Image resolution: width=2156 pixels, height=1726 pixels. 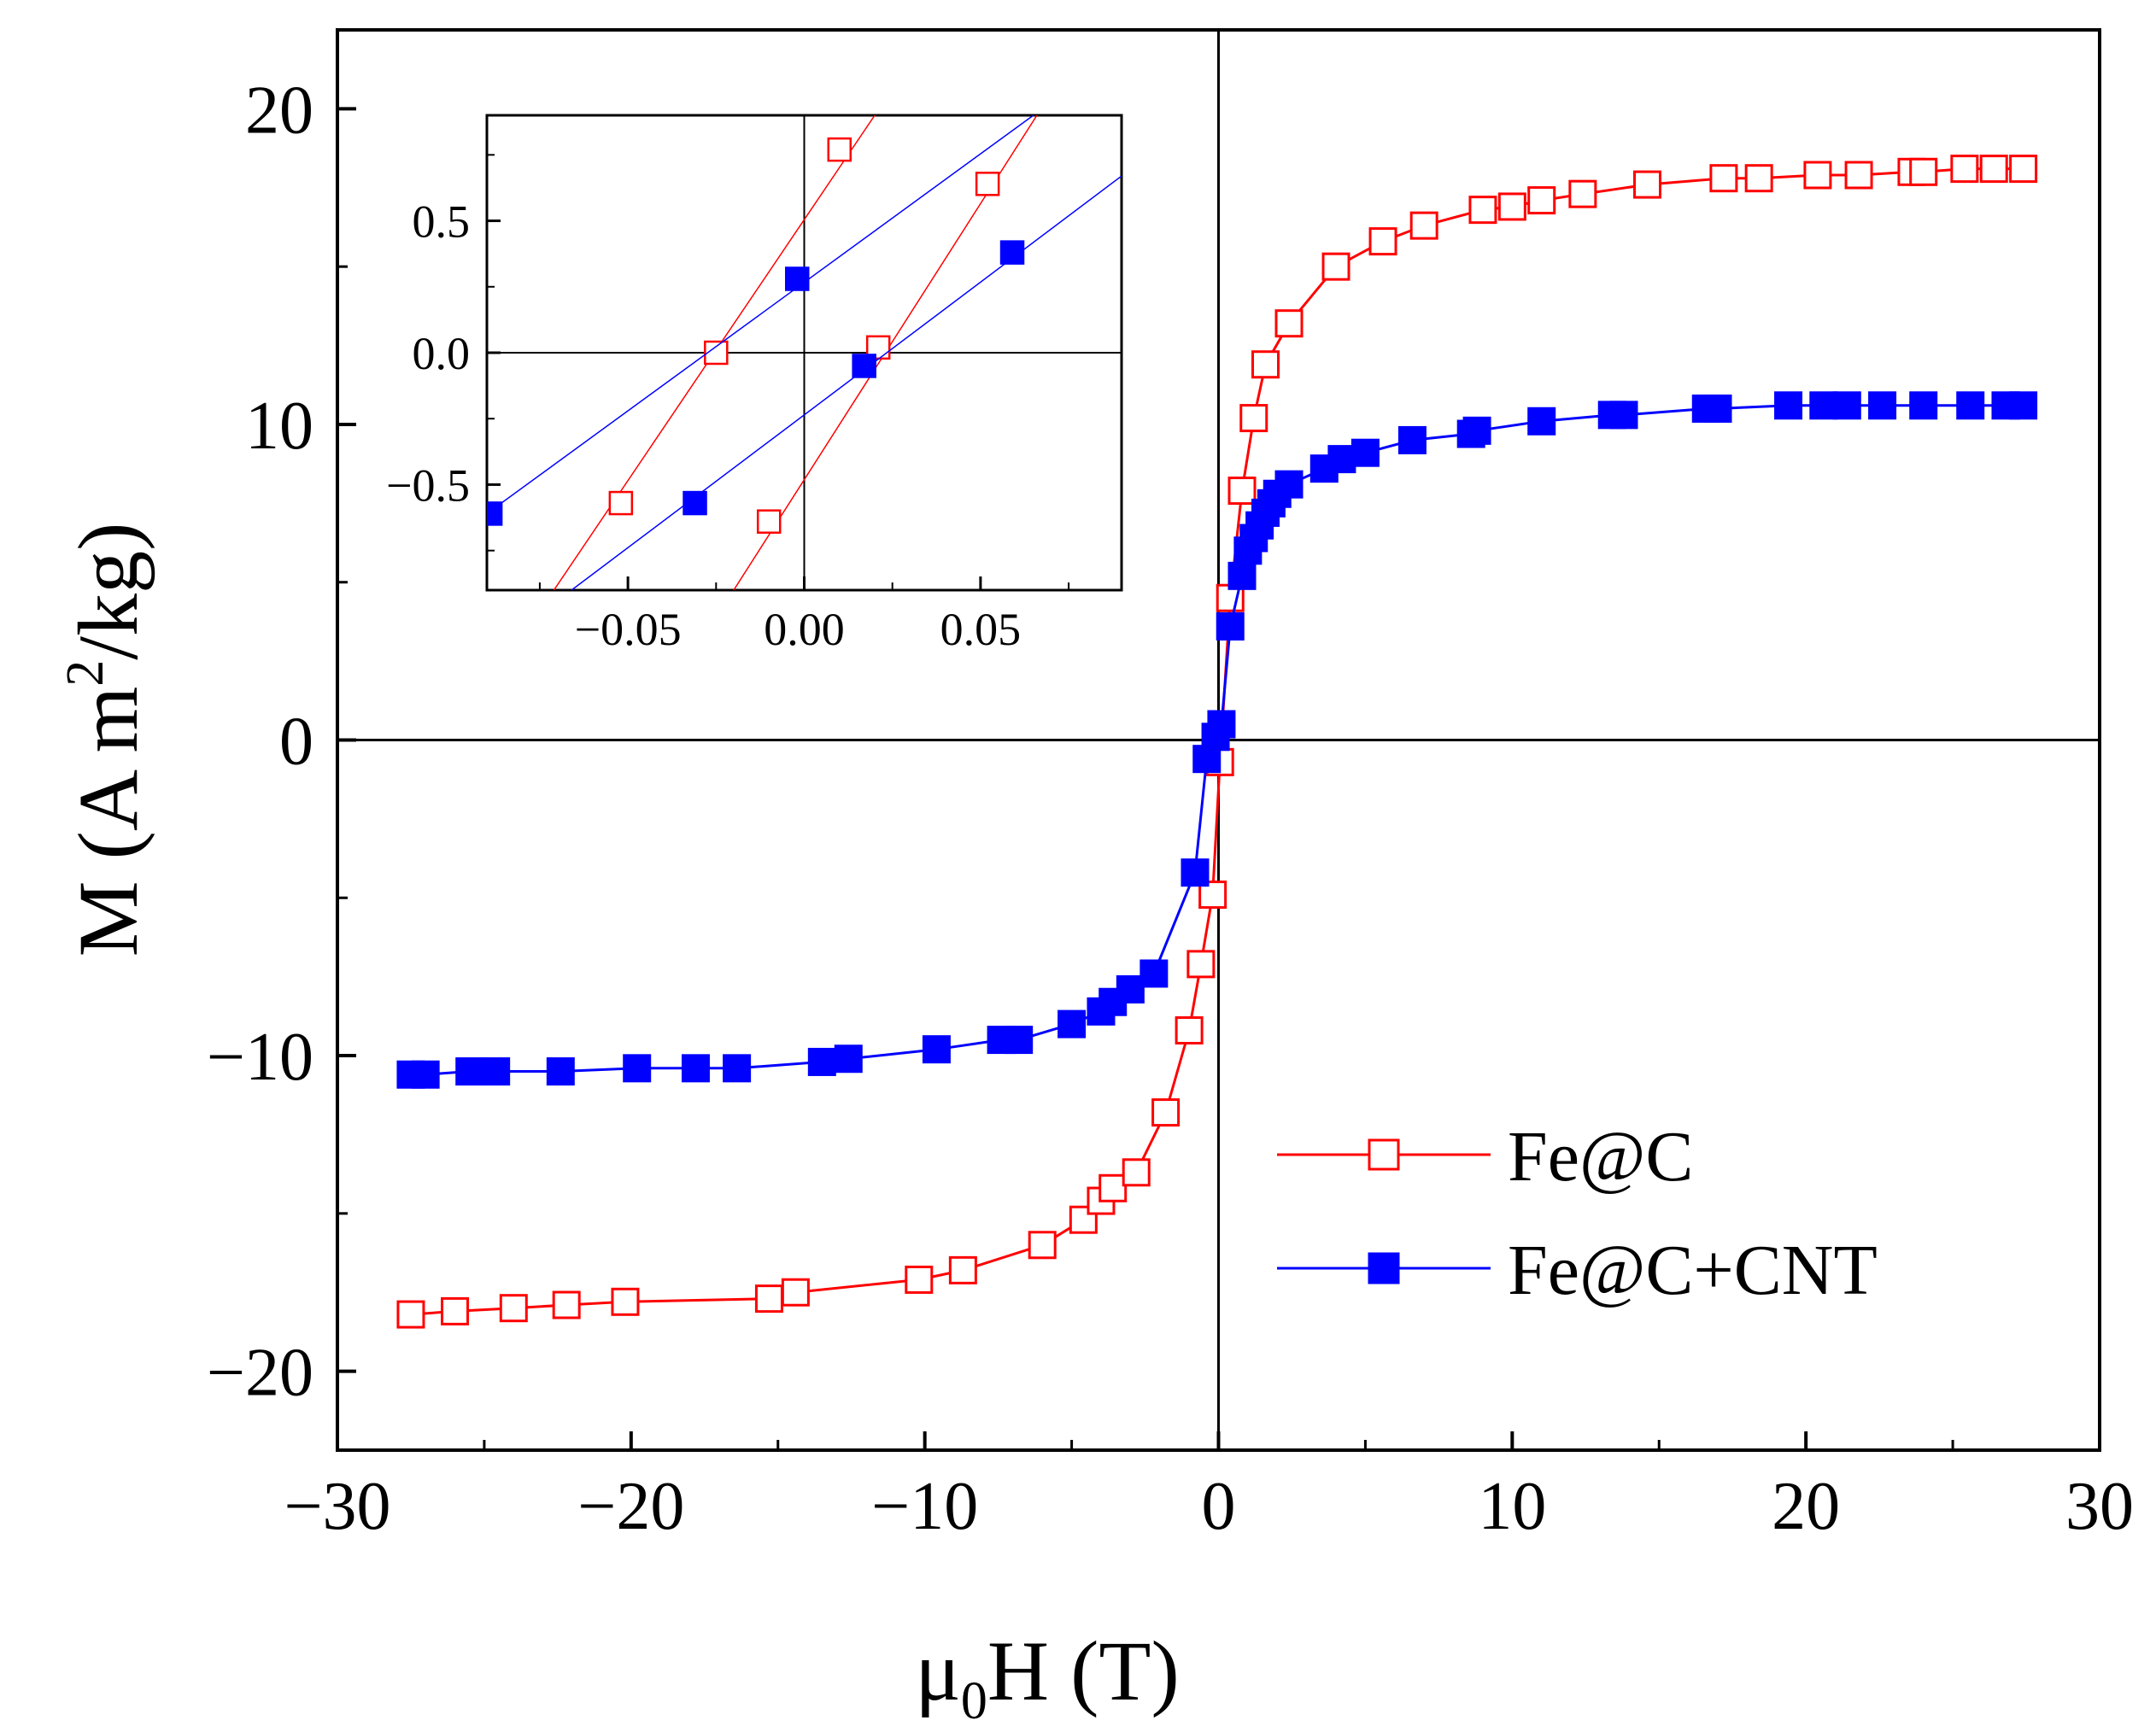 What do you see at coordinates (1806, 1506) in the screenshot?
I see `x-tick-label: 20` at bounding box center [1806, 1506].